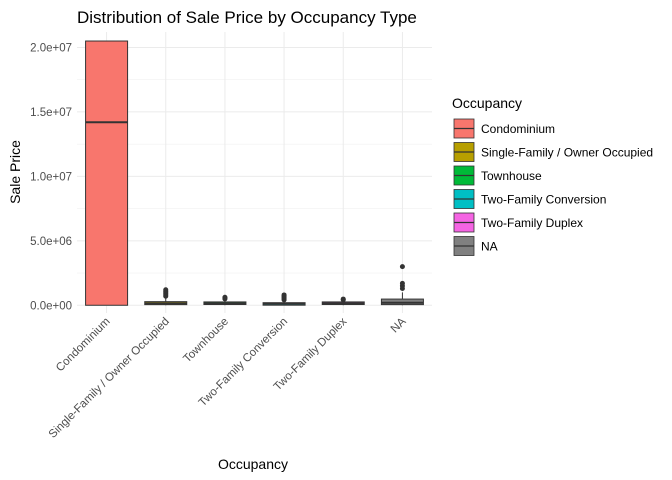  Describe the element at coordinates (109, 378) in the screenshot. I see `x-tick-label: Single-Family / Owner Occupied` at that location.